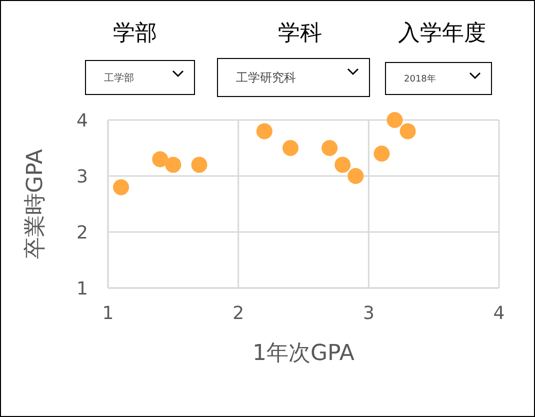 The image size is (535, 417). Describe the element at coordinates (82, 289) in the screenshot. I see `y-tick-label: 1` at that location.